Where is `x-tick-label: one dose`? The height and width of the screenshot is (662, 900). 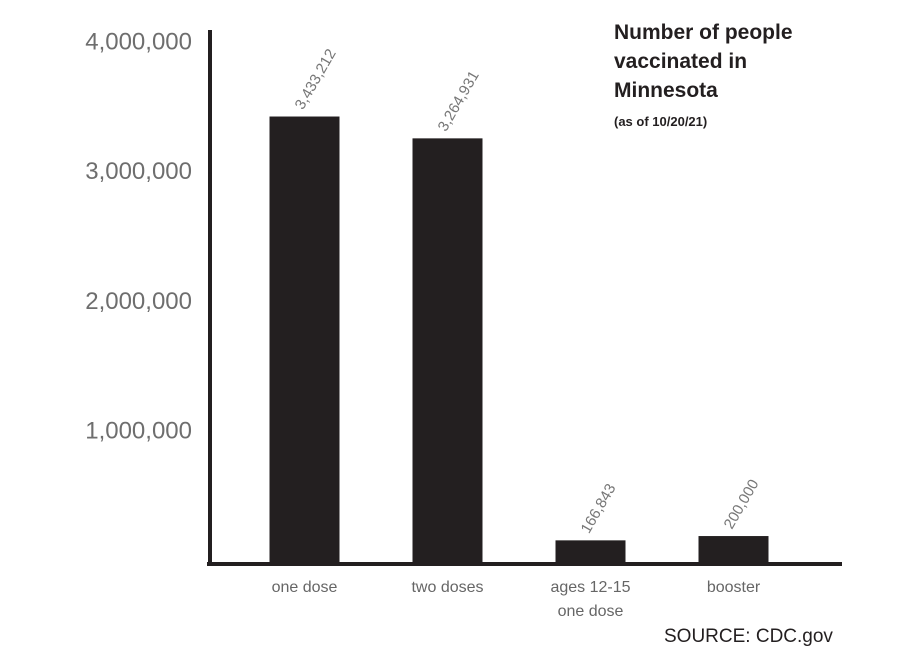
x-tick-label: one dose is located at coordinates (304, 587).